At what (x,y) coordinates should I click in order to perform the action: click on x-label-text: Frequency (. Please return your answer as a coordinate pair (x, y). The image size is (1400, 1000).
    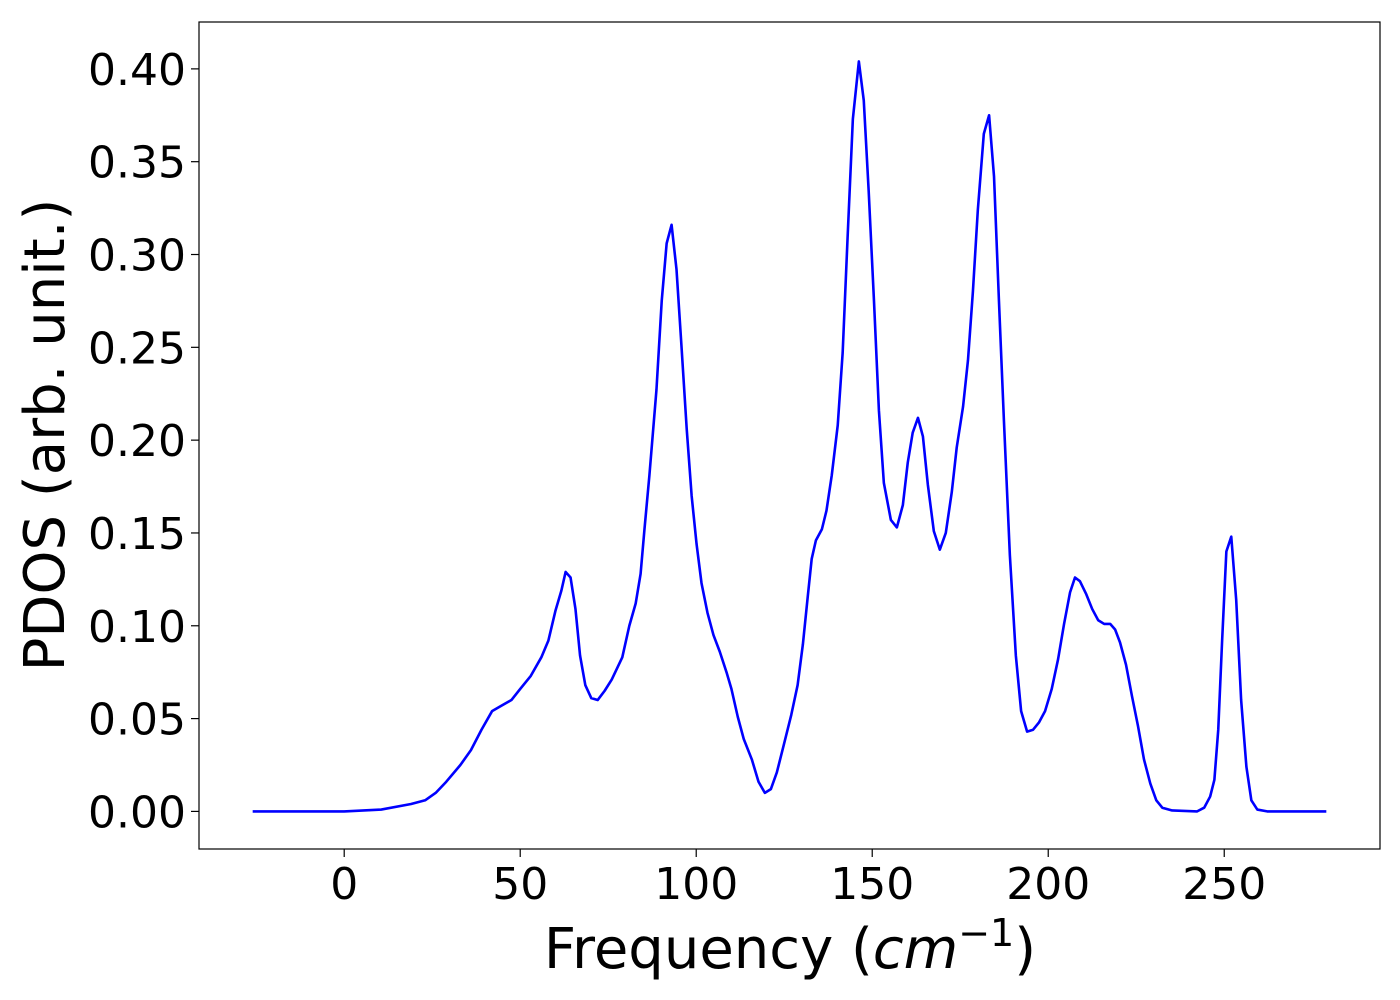
    Looking at the image, I should click on (708, 949).